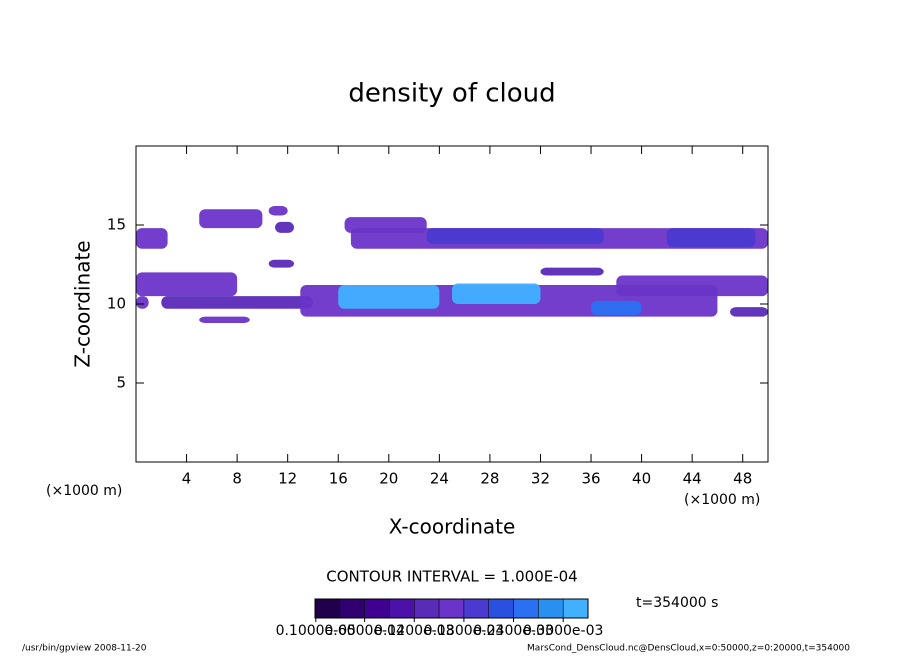 The height and width of the screenshot is (658, 904). Describe the element at coordinates (121, 383) in the screenshot. I see `y-tick-label: 5` at that location.